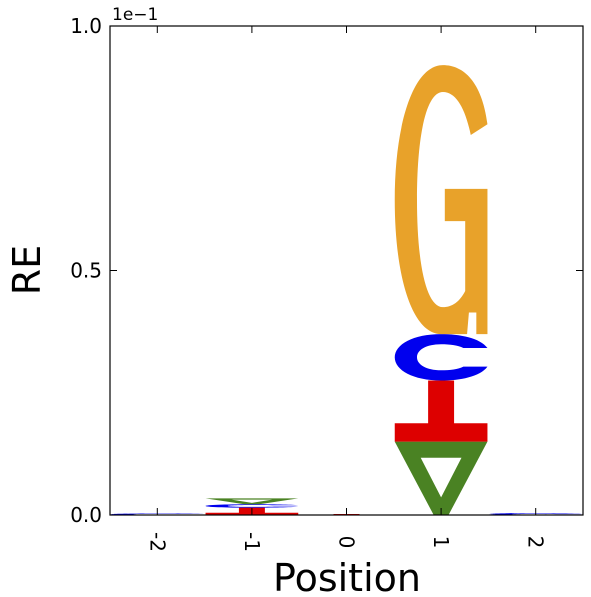  I want to click on y-tick-label: 0.5, so click(86, 271).